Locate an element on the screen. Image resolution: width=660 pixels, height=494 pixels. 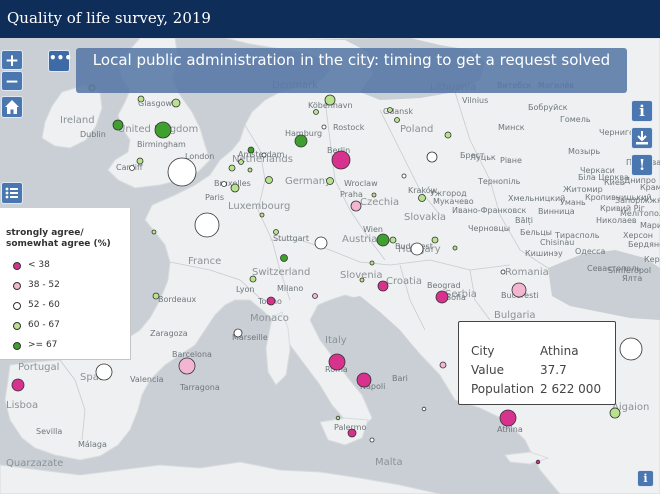
home-button is located at coordinates (12, 107).